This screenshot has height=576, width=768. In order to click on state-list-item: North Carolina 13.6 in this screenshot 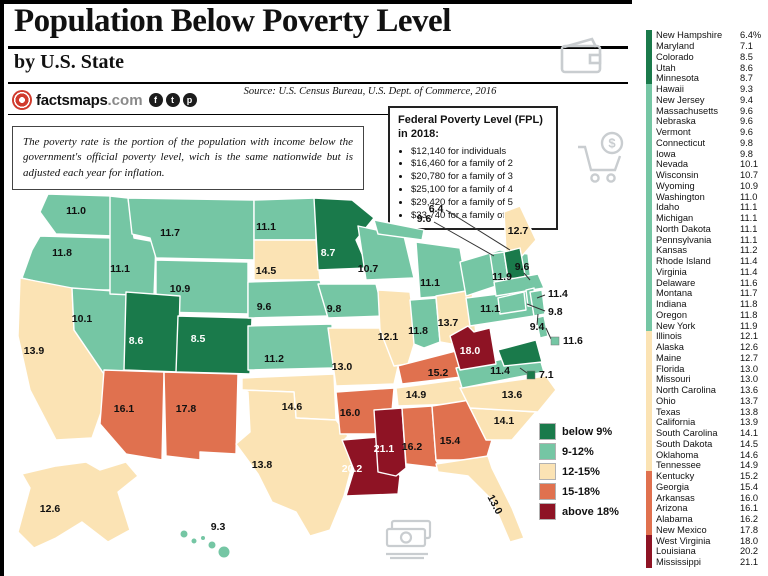, I will do `click(706, 390)`.